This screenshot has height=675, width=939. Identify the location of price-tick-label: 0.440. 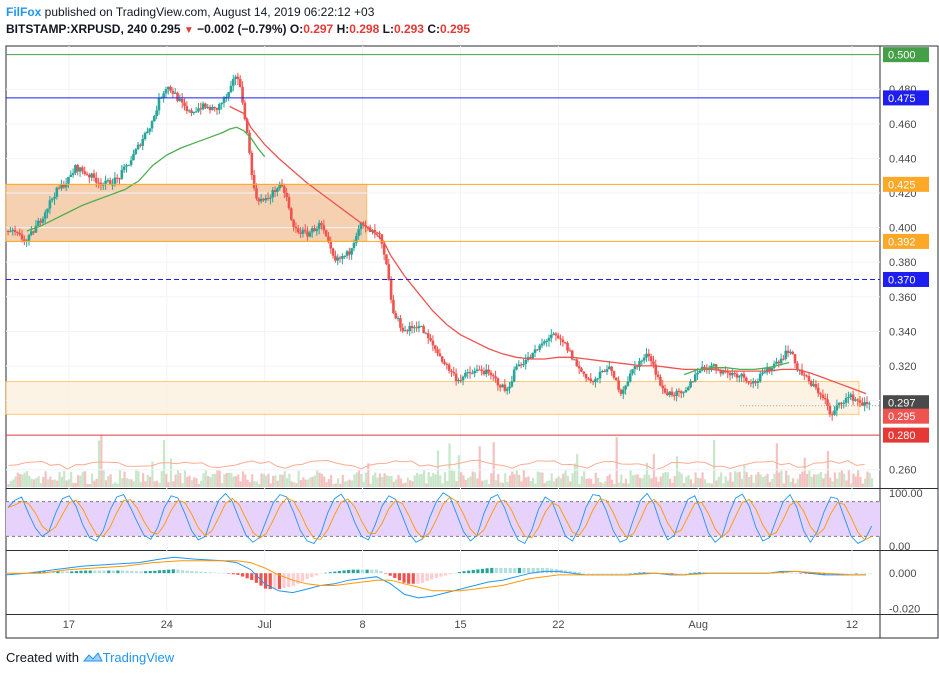
(903, 159).